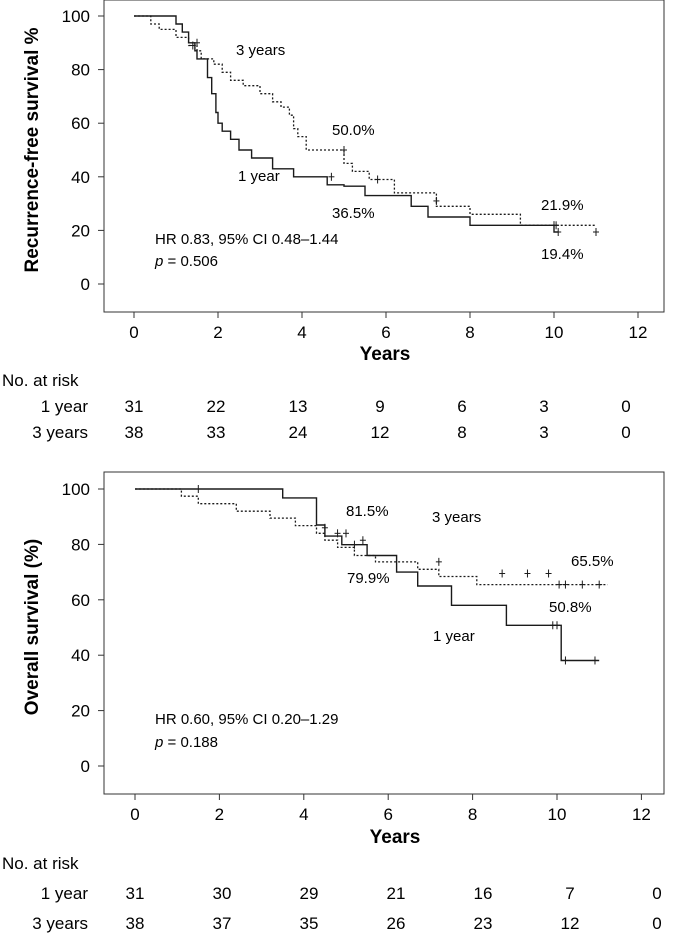 Image resolution: width=685 pixels, height=938 pixels. Describe the element at coordinates (570, 607) in the screenshot. I see `pct-50-8: 50.8%` at that location.